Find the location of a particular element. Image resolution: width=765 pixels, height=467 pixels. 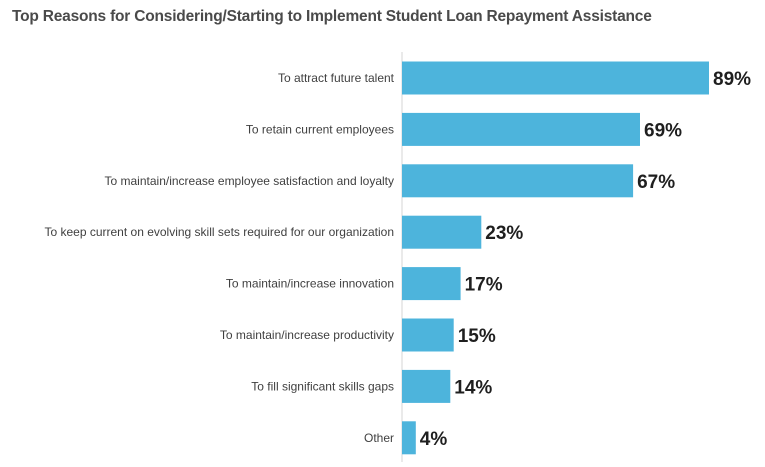

category-label-to-attract-future-talent: To attract future talent is located at coordinates (336, 78).